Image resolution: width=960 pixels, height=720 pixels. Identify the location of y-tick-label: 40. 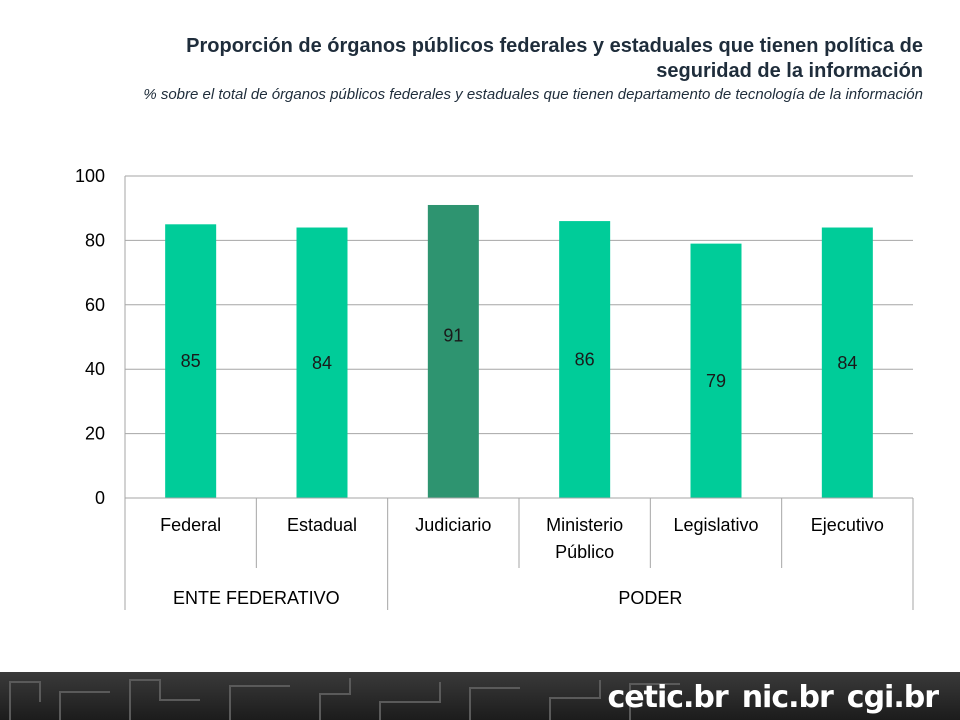
(95, 369).